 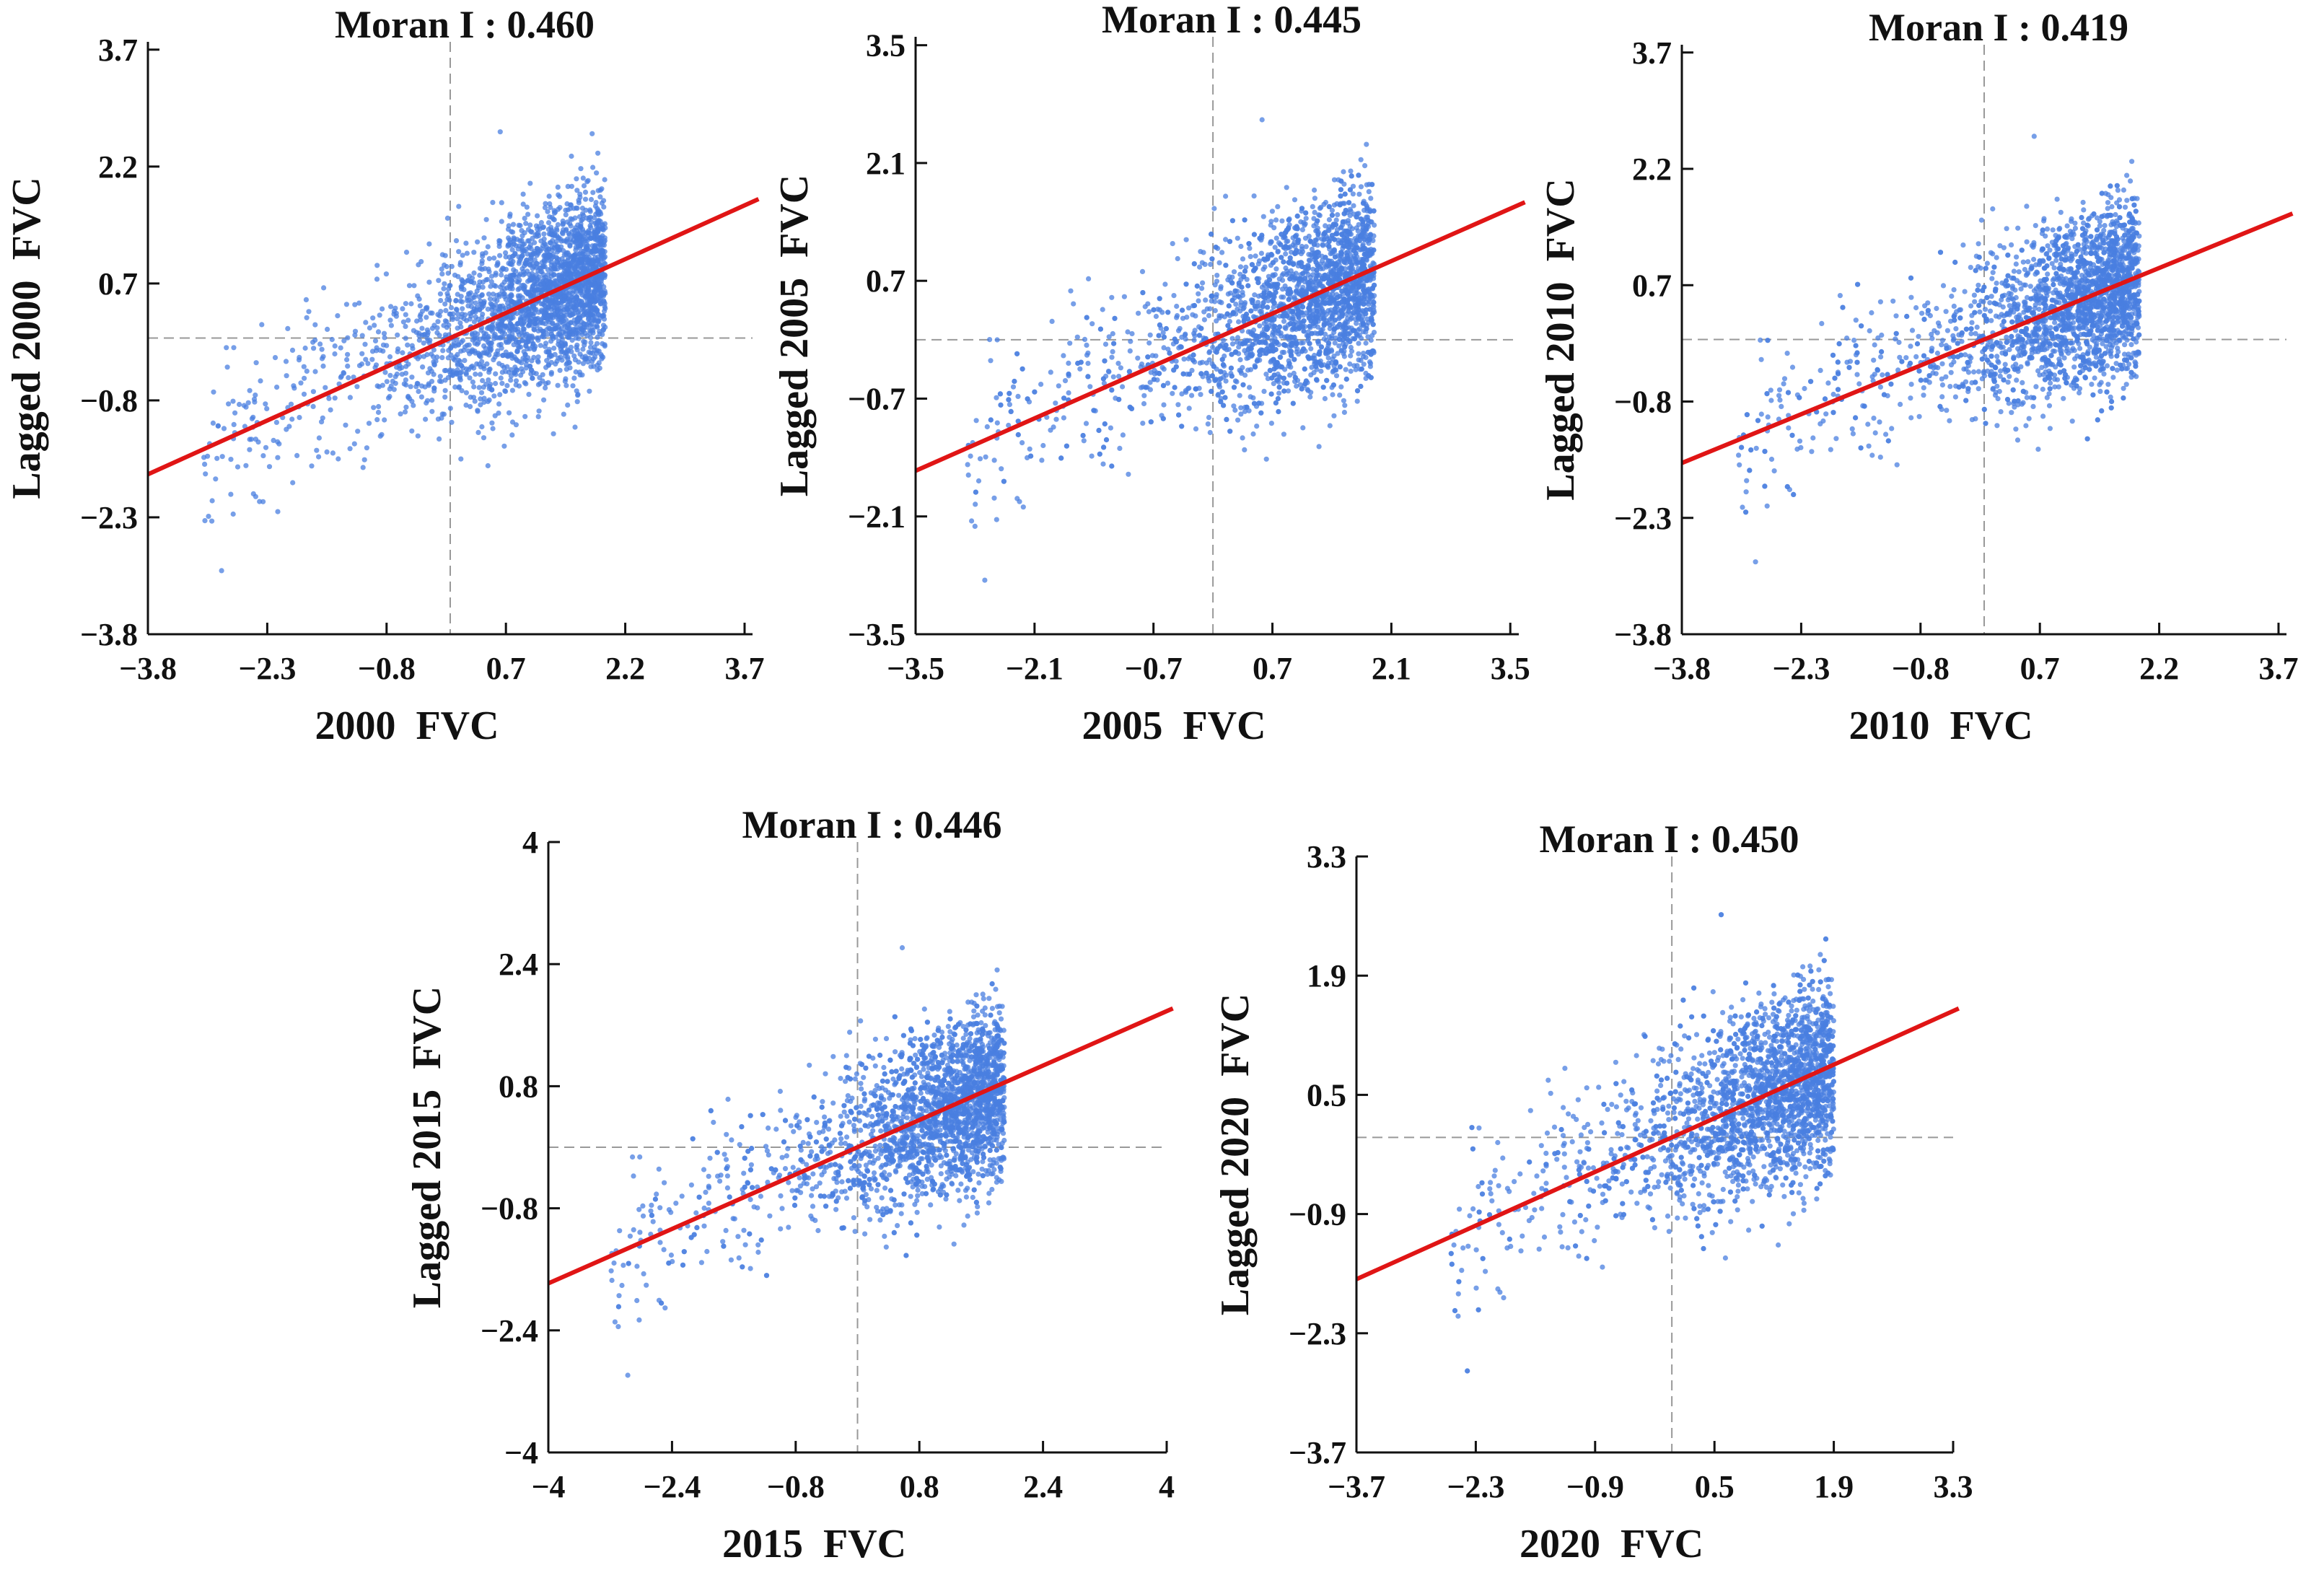 What do you see at coordinates (404, 351) in the screenshot?
I see `data-points` at bounding box center [404, 351].